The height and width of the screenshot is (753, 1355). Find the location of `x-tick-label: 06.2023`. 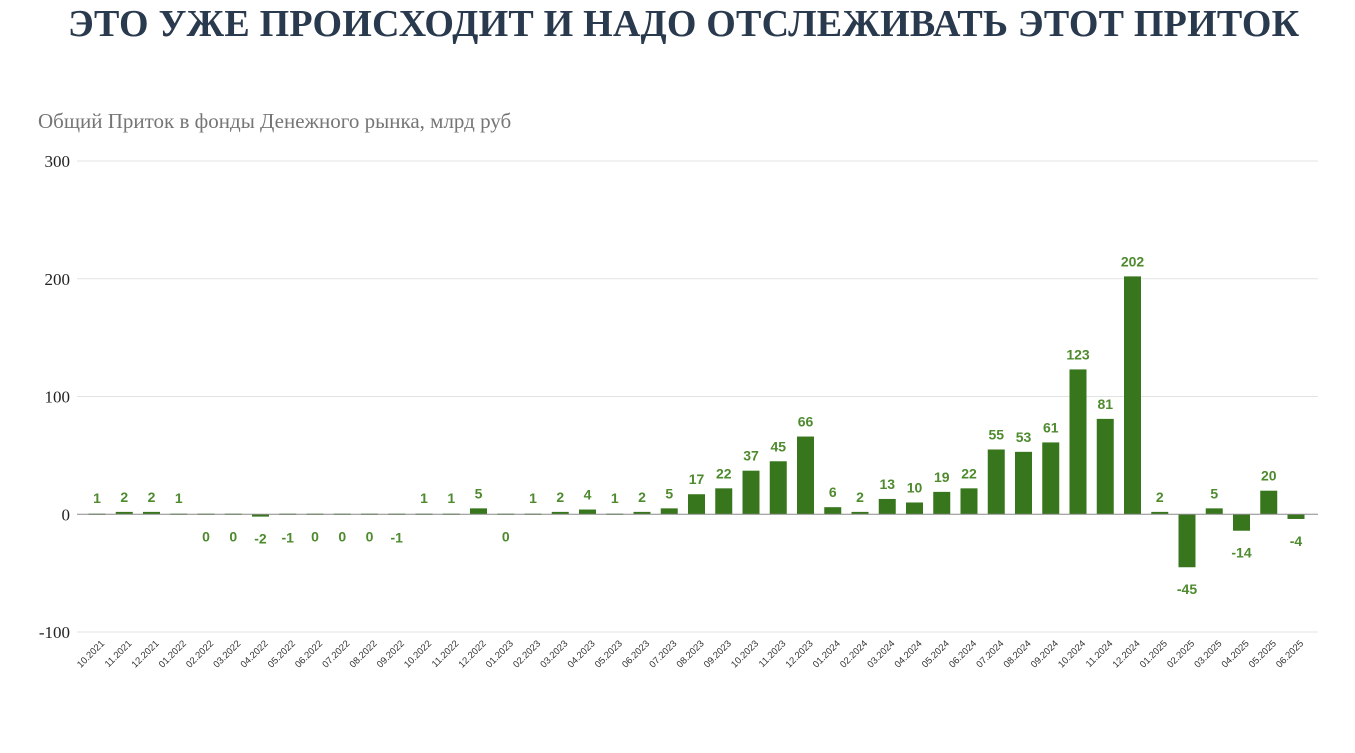

x-tick-label: 06.2023 is located at coordinates (636, 654).